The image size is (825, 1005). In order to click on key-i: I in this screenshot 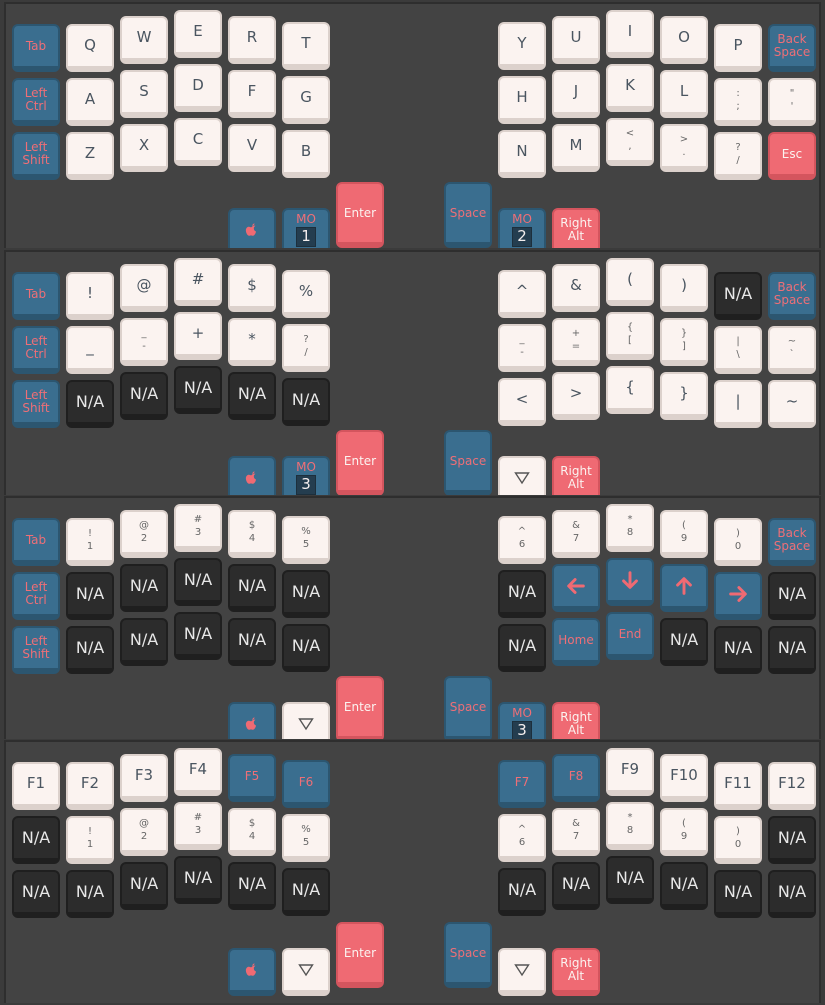, I will do `click(630, 34)`.